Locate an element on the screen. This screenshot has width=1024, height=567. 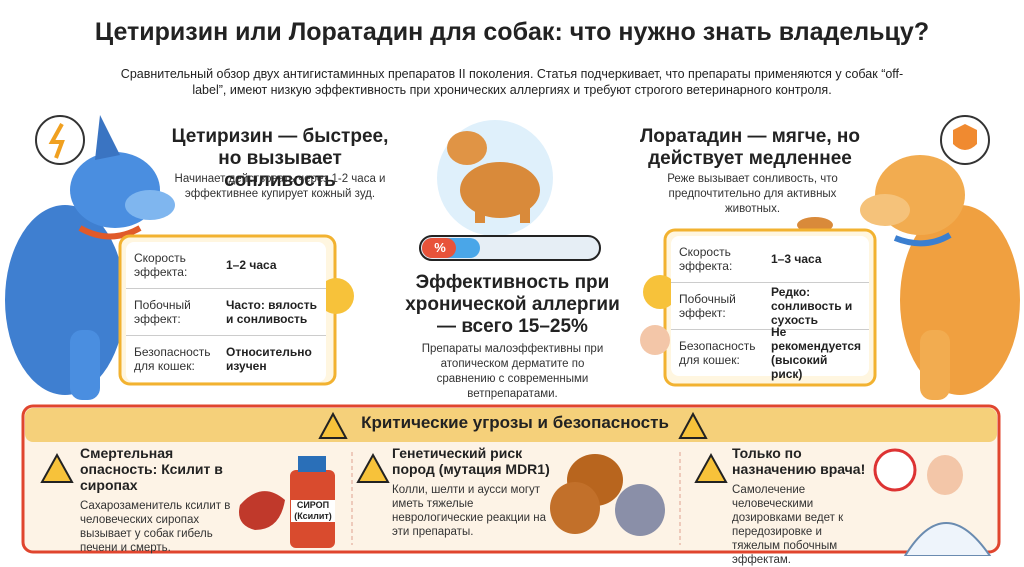
row-value: 1–2 часа is located at coordinates (251, 265).